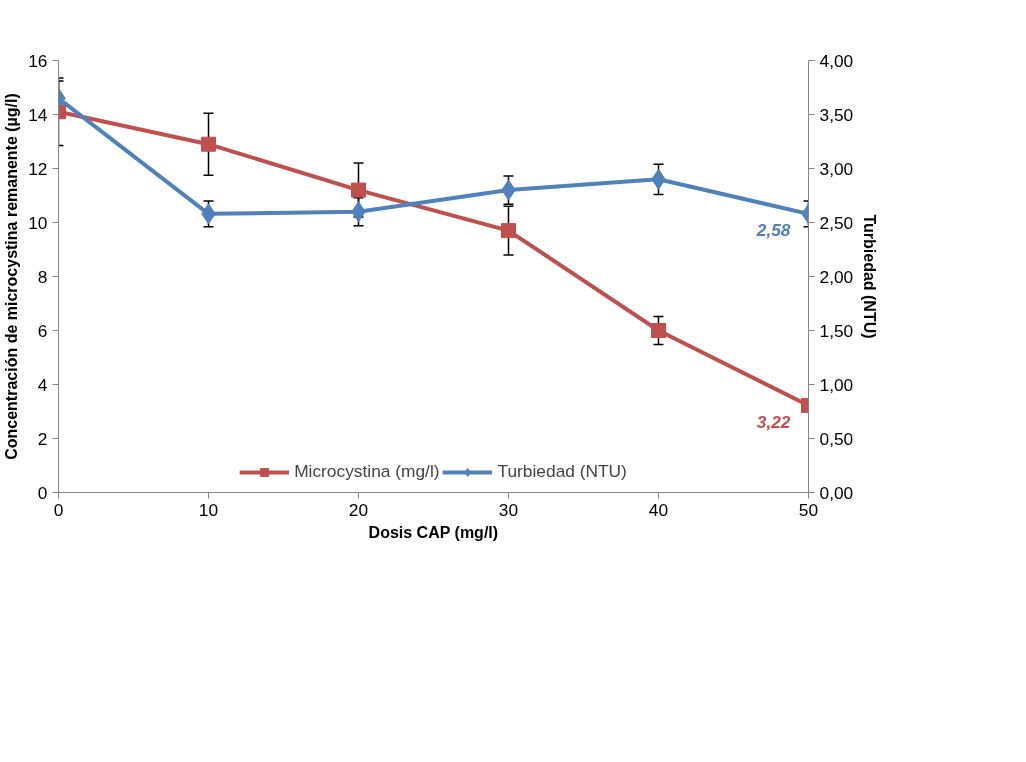 The width and height of the screenshot is (1026, 762). I want to click on y2-tick-label: 1,50, so click(836, 330).